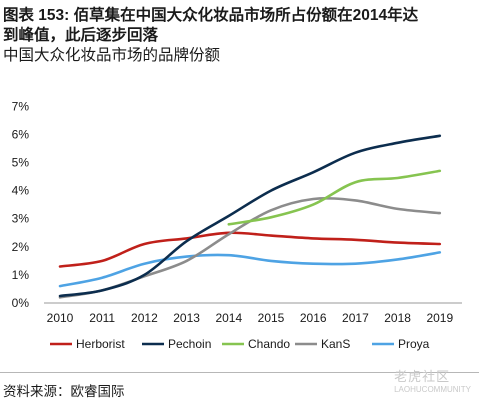  What do you see at coordinates (271, 318) in the screenshot?
I see `x-tick-label: 2015` at bounding box center [271, 318].